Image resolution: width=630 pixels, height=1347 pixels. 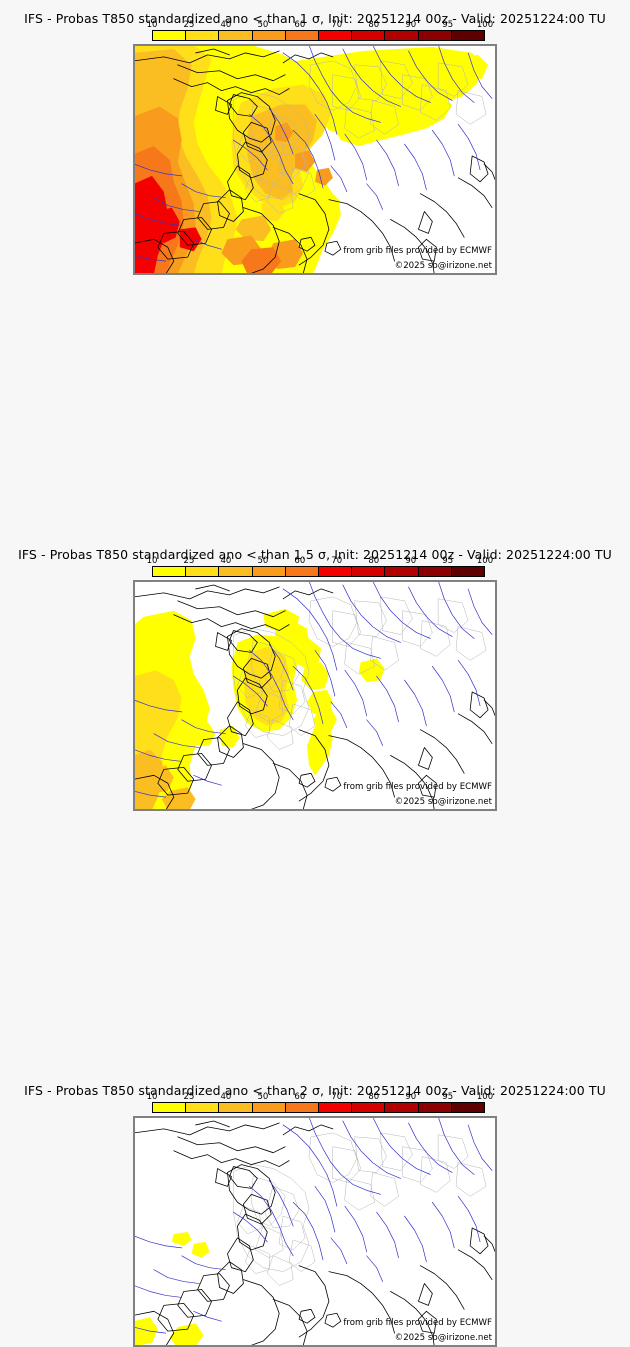 I want to click on attribution-source-3: from grib files provided by ECMWF, so click(x=417, y=1323).